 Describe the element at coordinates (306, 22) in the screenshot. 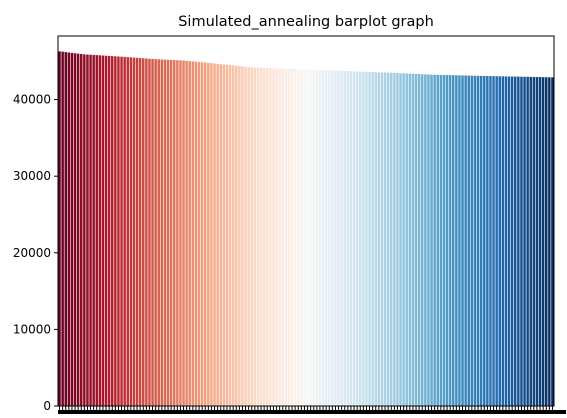

I see `chart-title: Simulated_annealing barplot graph` at that location.